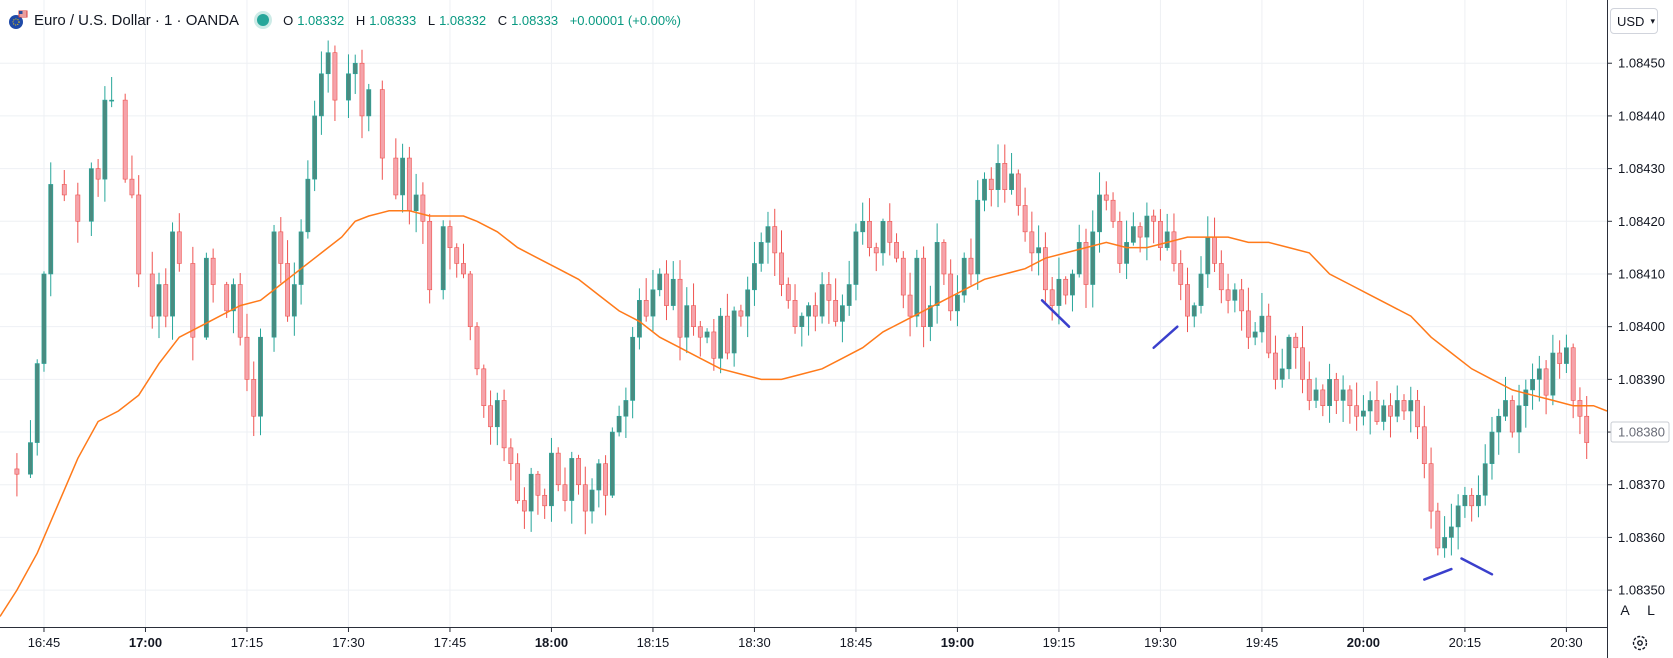 The image size is (1673, 658). I want to click on price-tick-label: 1.08410, so click(1641, 273).